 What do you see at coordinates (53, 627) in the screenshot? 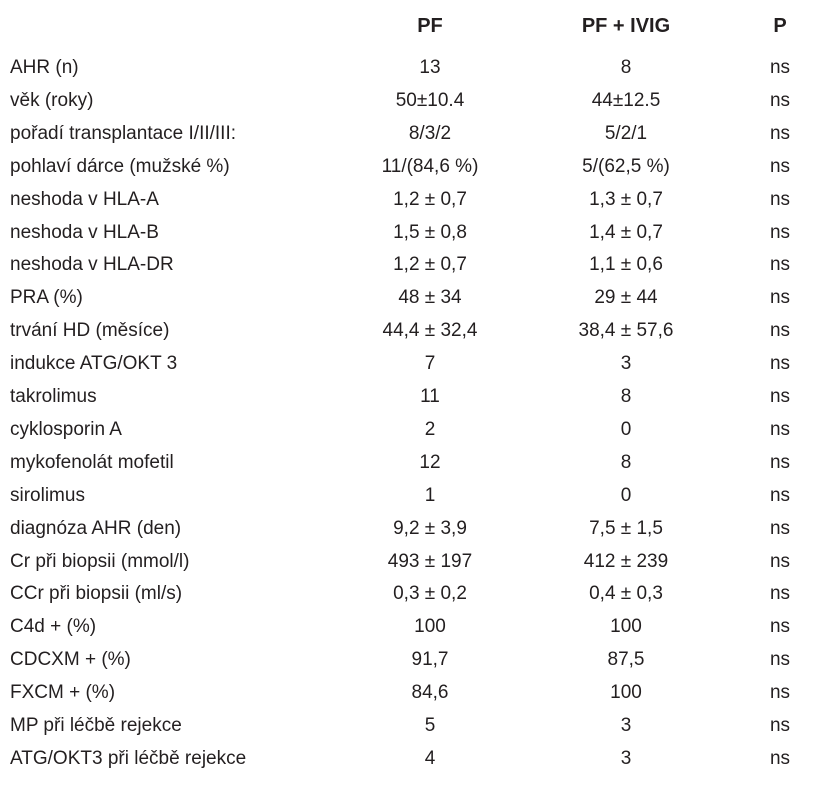
I see `row-label: C4d + (%)` at bounding box center [53, 627].